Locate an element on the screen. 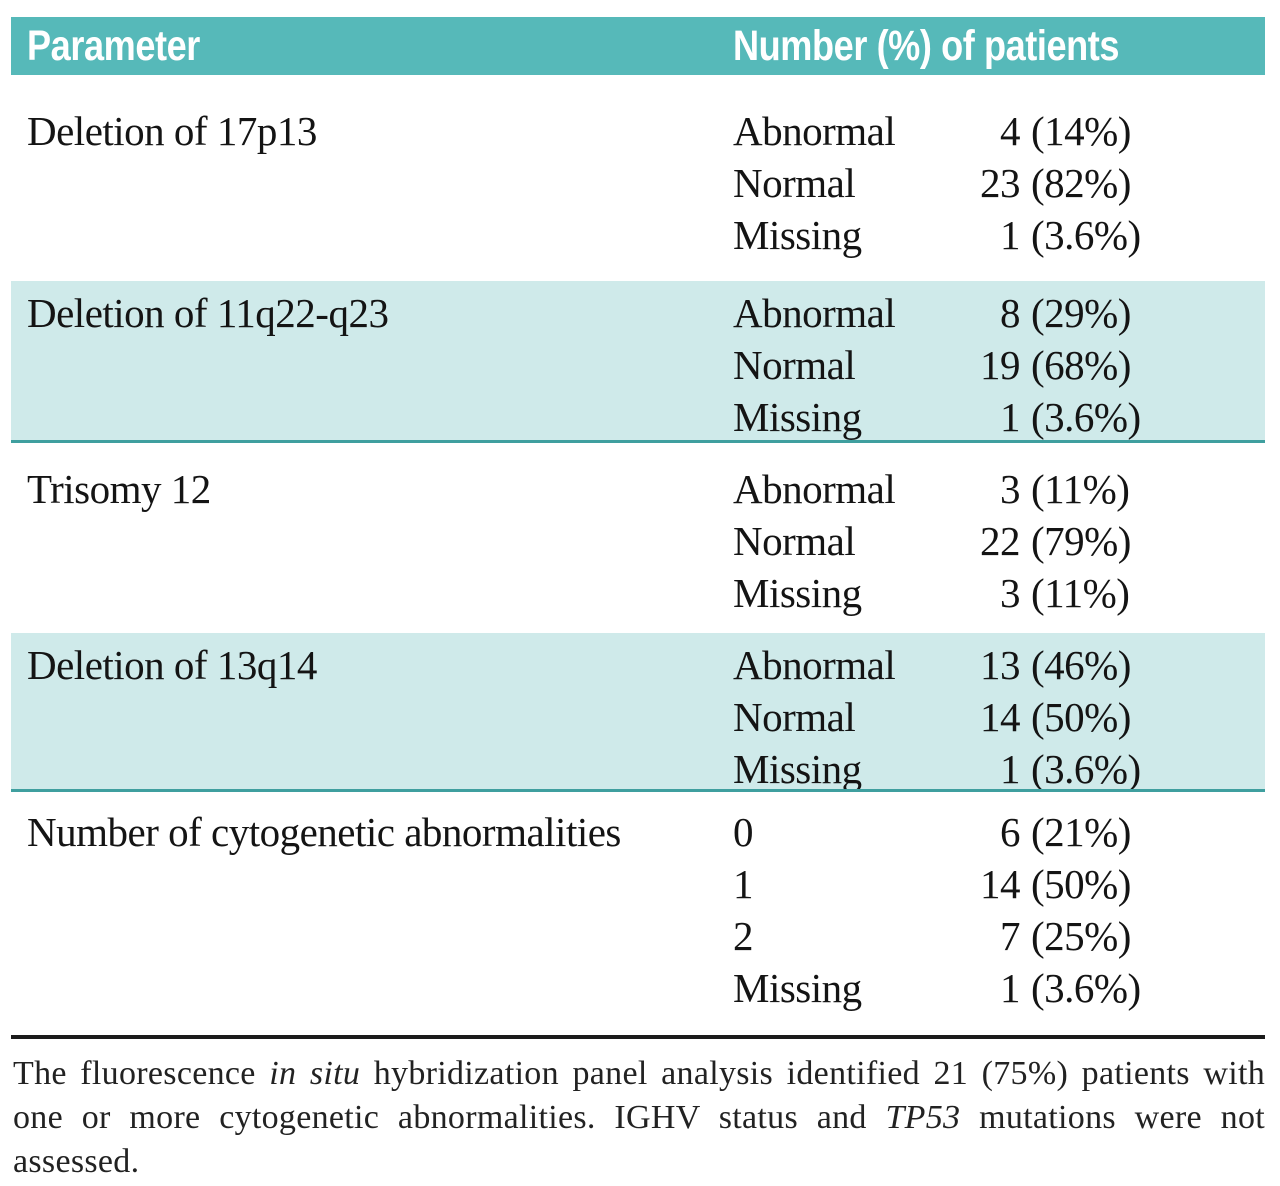 Image resolution: width=1280 pixels, height=1186 pixels. value-cell: 19 (68%) is located at coordinates (1090, 365).